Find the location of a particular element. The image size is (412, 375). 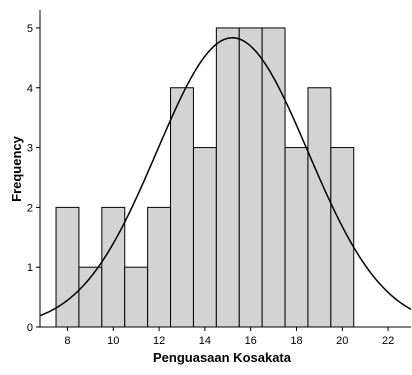

x-tick-label: 18 is located at coordinates (296, 341).